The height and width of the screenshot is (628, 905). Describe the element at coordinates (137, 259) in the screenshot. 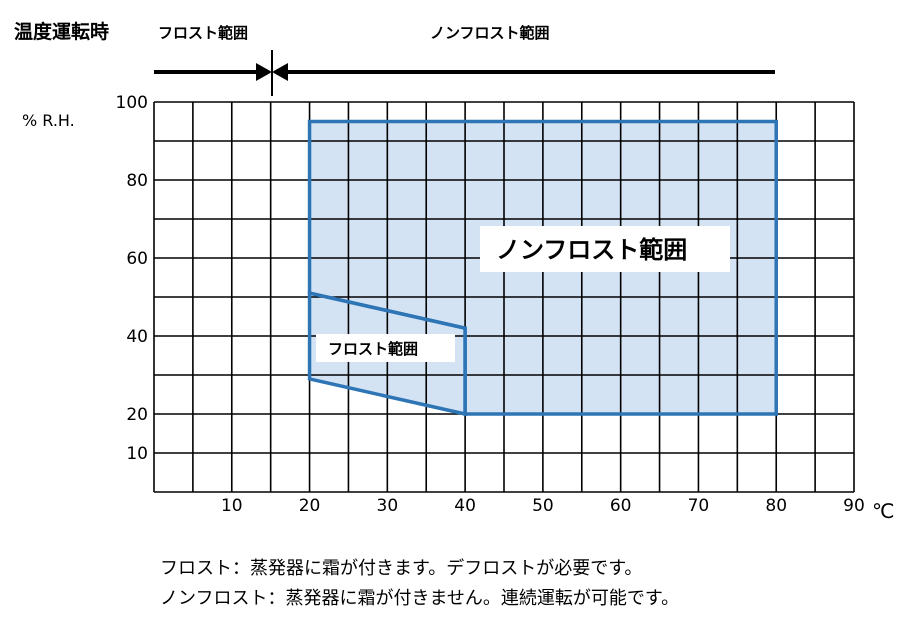

I see `y-tick-label: 60` at that location.